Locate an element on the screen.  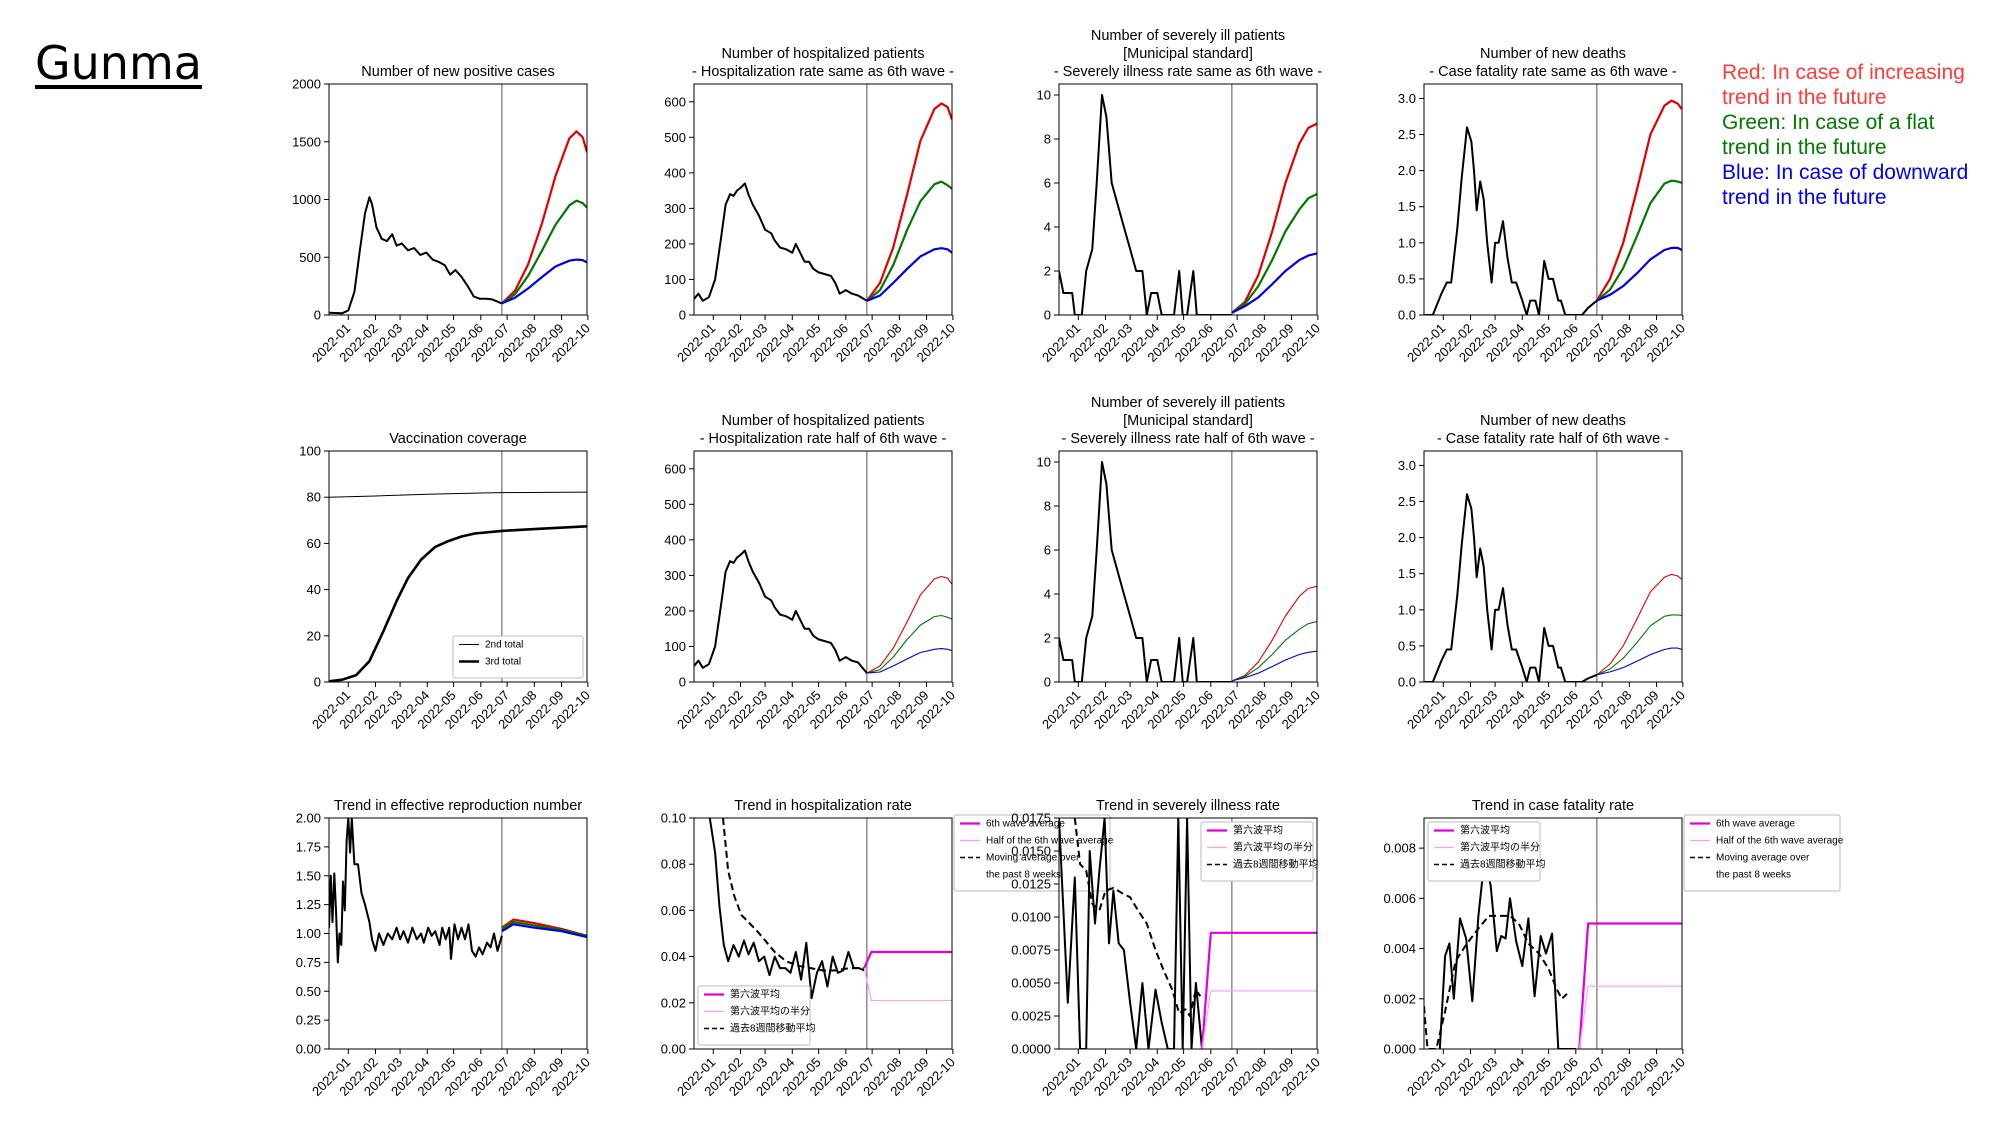
legend-note-line-4: Blue: In case of downward is located at coordinates (1845, 172).